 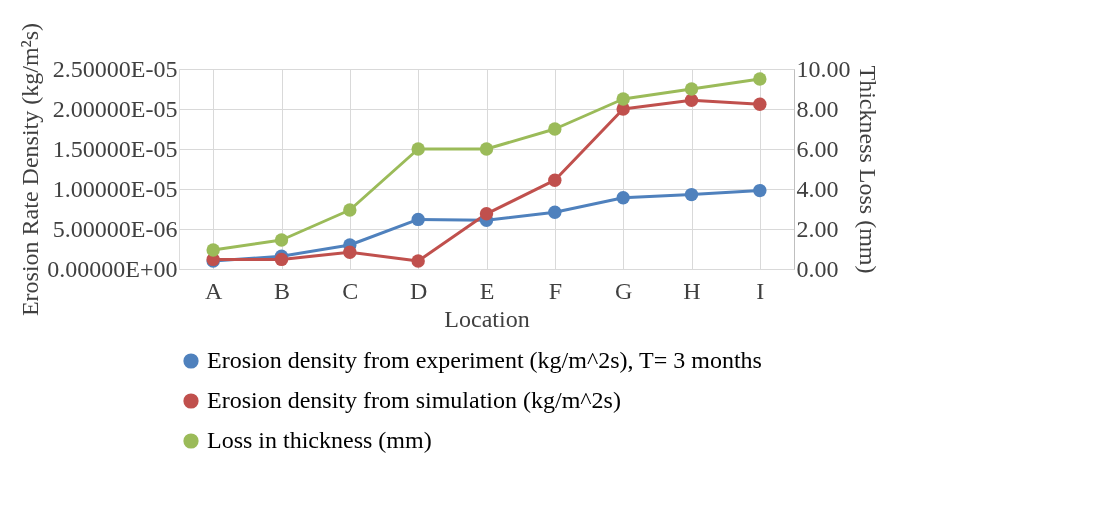 What do you see at coordinates (817, 268) in the screenshot?
I see `y2-tick-label: 0.00` at bounding box center [817, 268].